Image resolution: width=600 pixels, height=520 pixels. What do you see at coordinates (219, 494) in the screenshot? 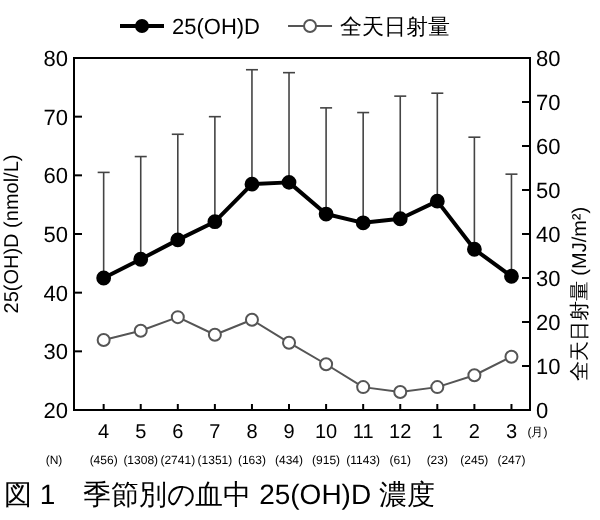
I see `text: 図 1 季節別の血中 25(OH)D 濃度` at bounding box center [219, 494].